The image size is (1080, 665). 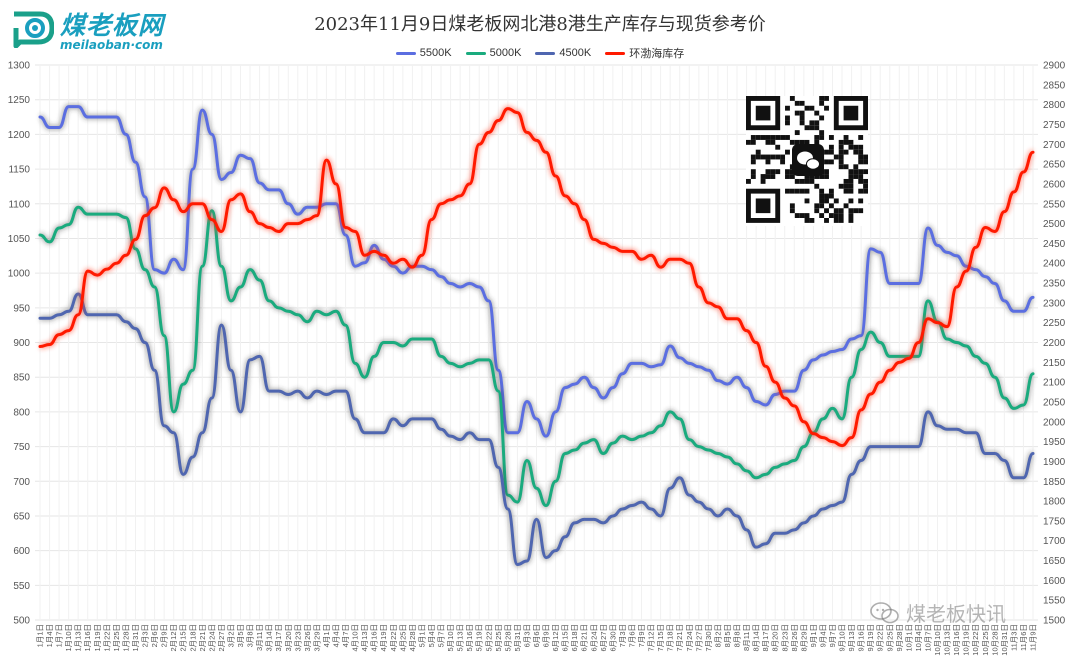 I want to click on x-tick-label: 6月3日, so click(x=526, y=635).